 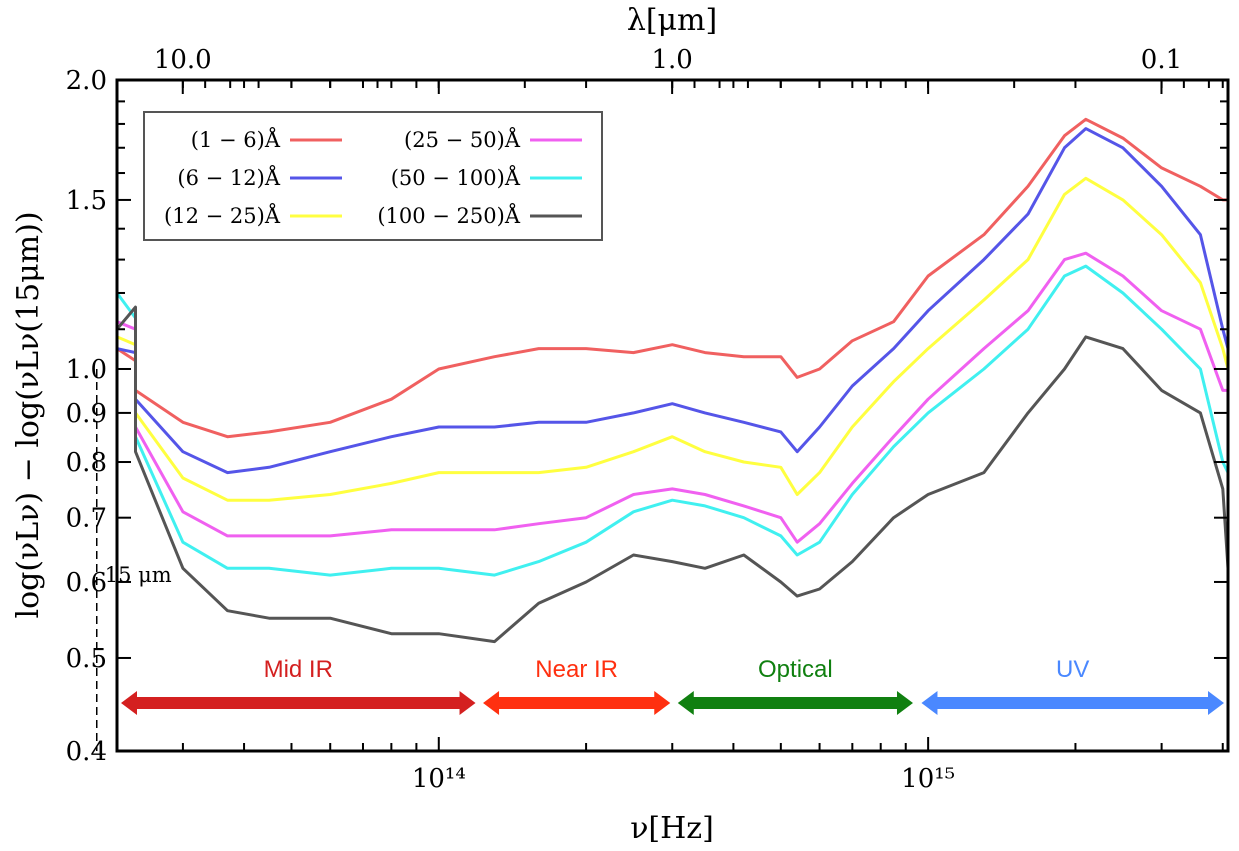 What do you see at coordinates (683, 779) in the screenshot?
I see `x-tick-labels: 10¹⁴ 10¹⁵` at bounding box center [683, 779].